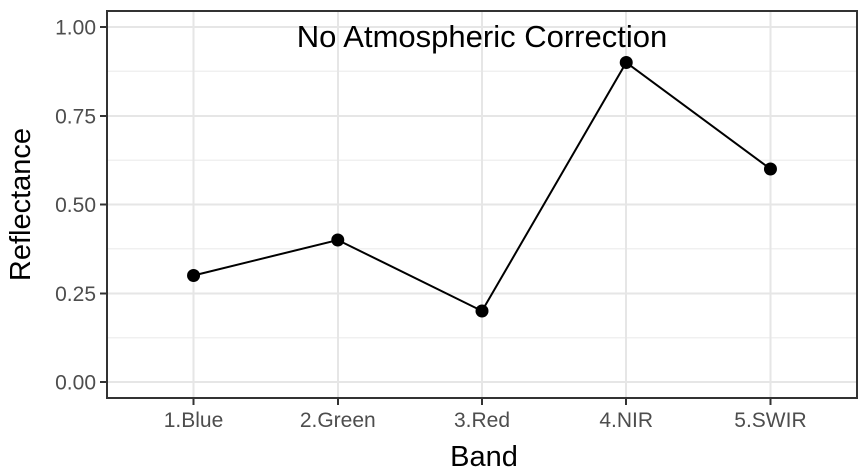  What do you see at coordinates (482, 420) in the screenshot?
I see `x-tick-label: 3.Red` at bounding box center [482, 420].